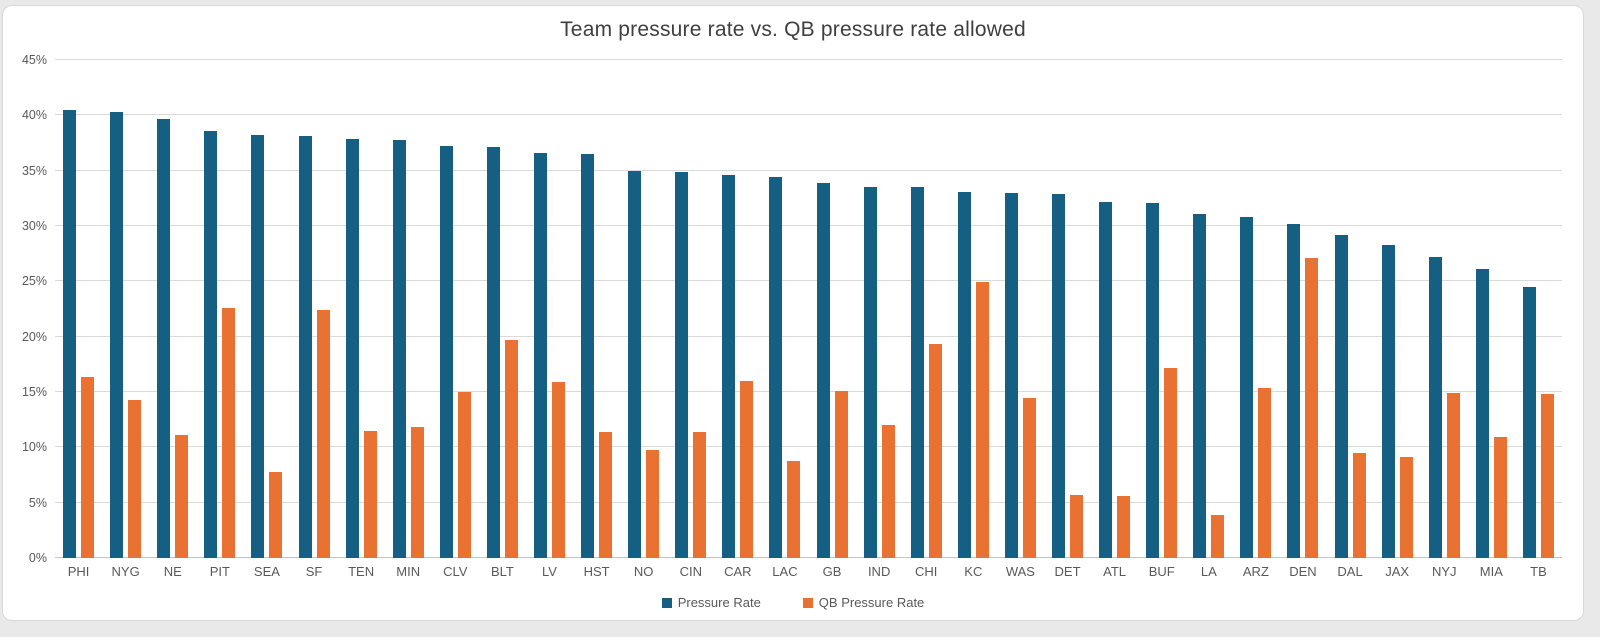 The width and height of the screenshot is (1600, 637). What do you see at coordinates (871, 602) in the screenshot?
I see `legend-label-qb-pressure-rate: QB Pressure Rate` at bounding box center [871, 602].